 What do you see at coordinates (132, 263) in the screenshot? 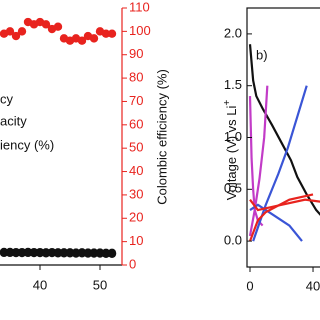
I see `y2-tick-label: 0` at bounding box center [132, 263].